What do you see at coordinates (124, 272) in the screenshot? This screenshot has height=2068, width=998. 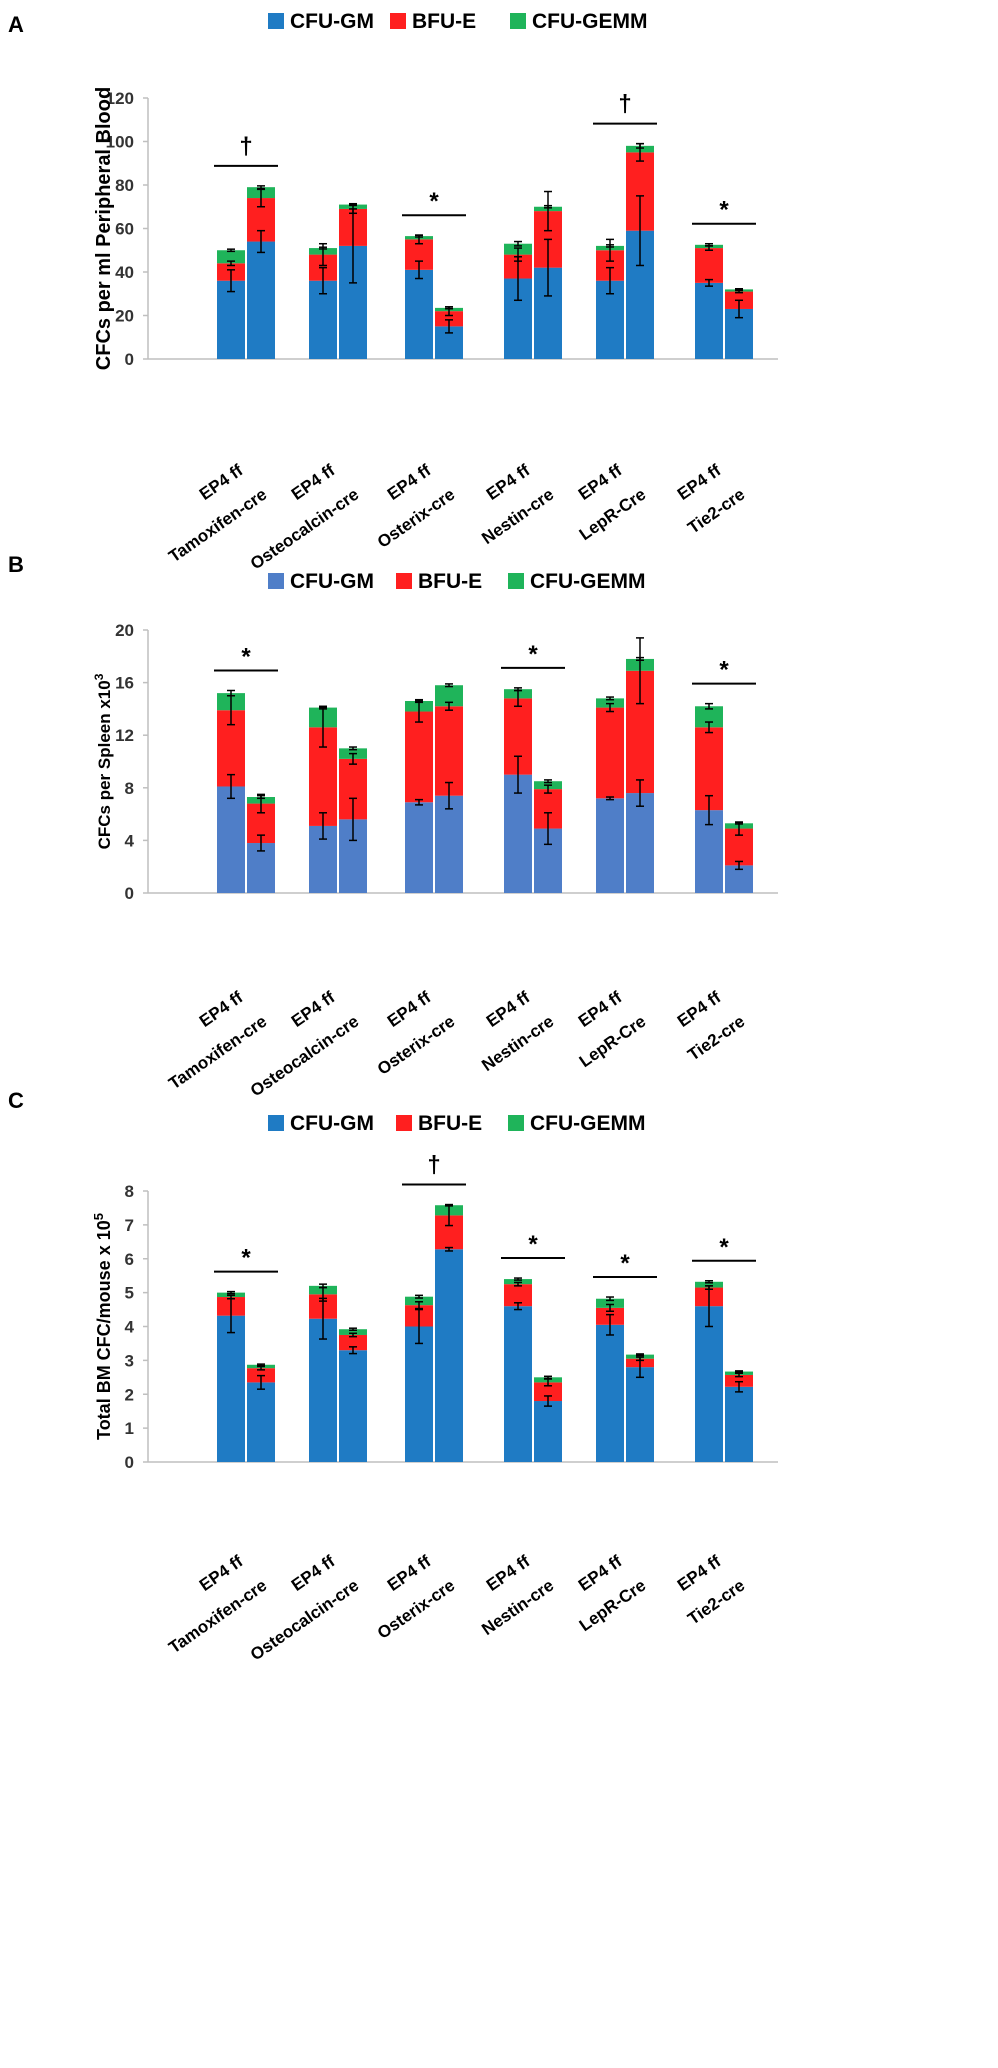 I see `y-tick-label: 40` at bounding box center [124, 272].